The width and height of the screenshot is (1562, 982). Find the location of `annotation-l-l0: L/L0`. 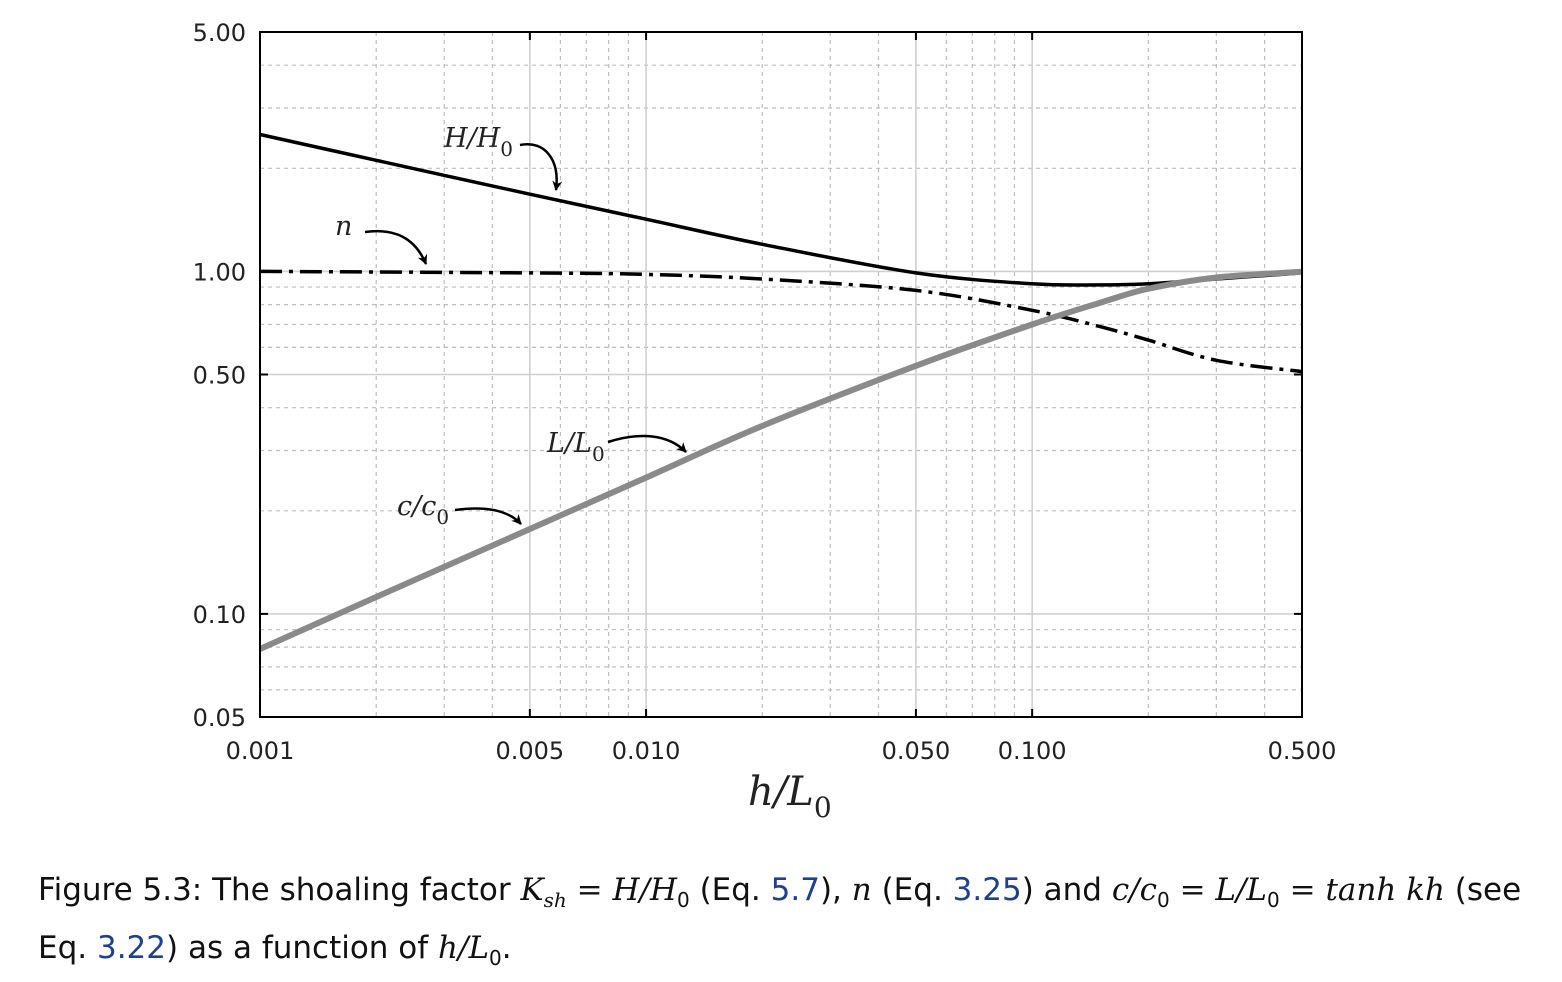

annotation-l-l0: L/L0 is located at coordinates (575, 447).